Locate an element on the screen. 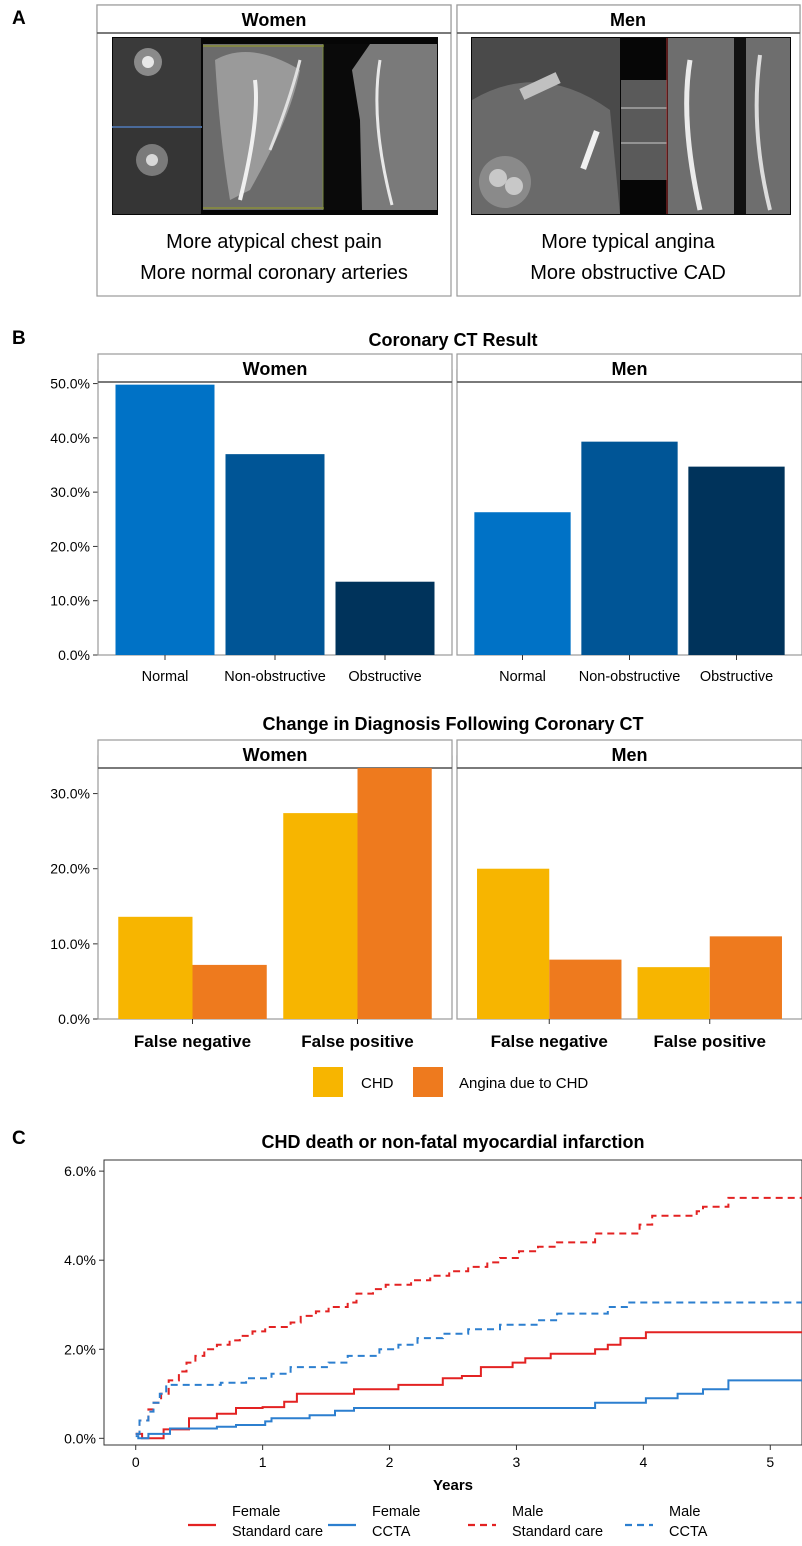 The width and height of the screenshot is (802, 1546). dx-y-tick-label: 10.0% is located at coordinates (70, 944).